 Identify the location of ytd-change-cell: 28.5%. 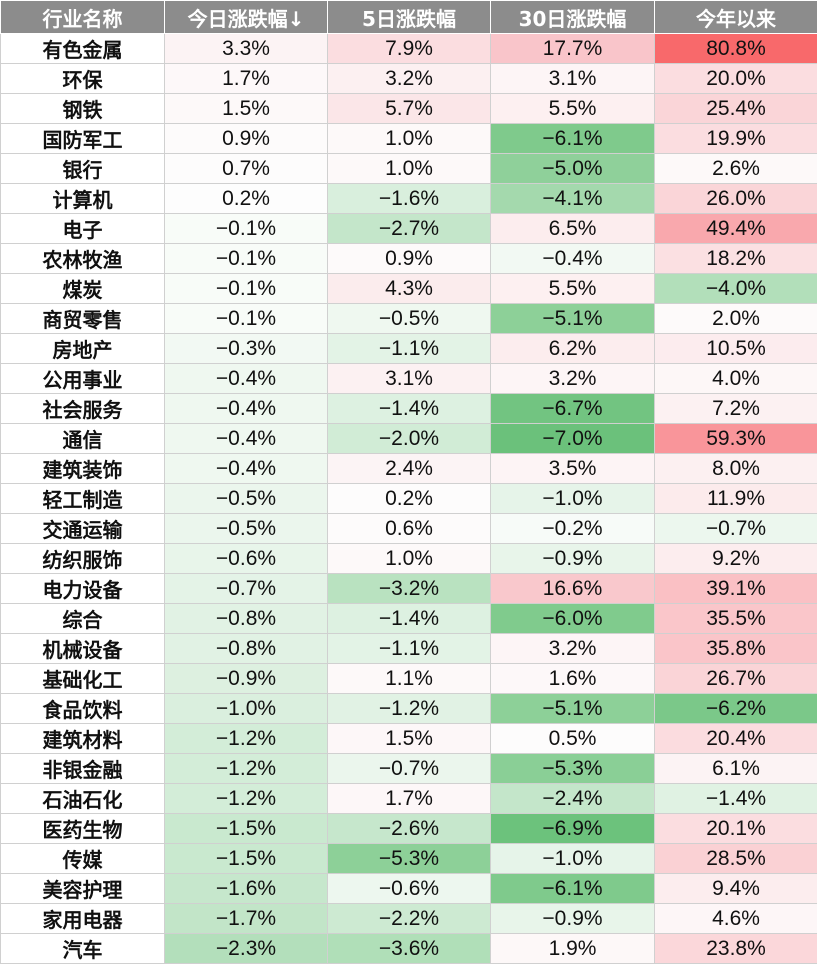
(736, 859).